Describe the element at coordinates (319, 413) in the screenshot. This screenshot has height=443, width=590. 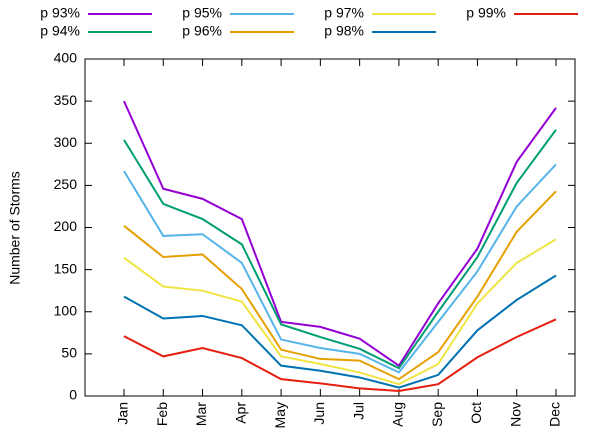
I see `x-tick-label: Jun` at that location.